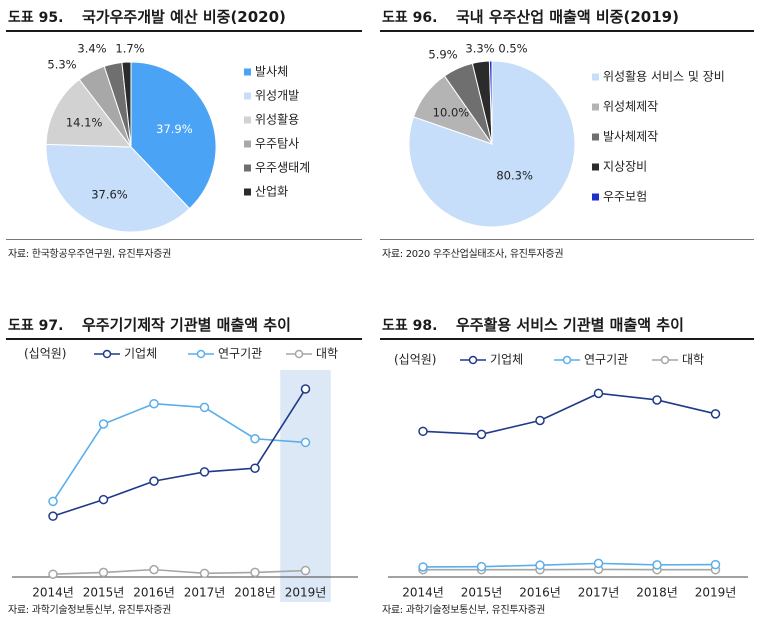 The height and width of the screenshot is (618, 759). I want to click on panel-title-bar: 도표 95. 국가우주개발 예산 비중(2020), so click(184, 18).